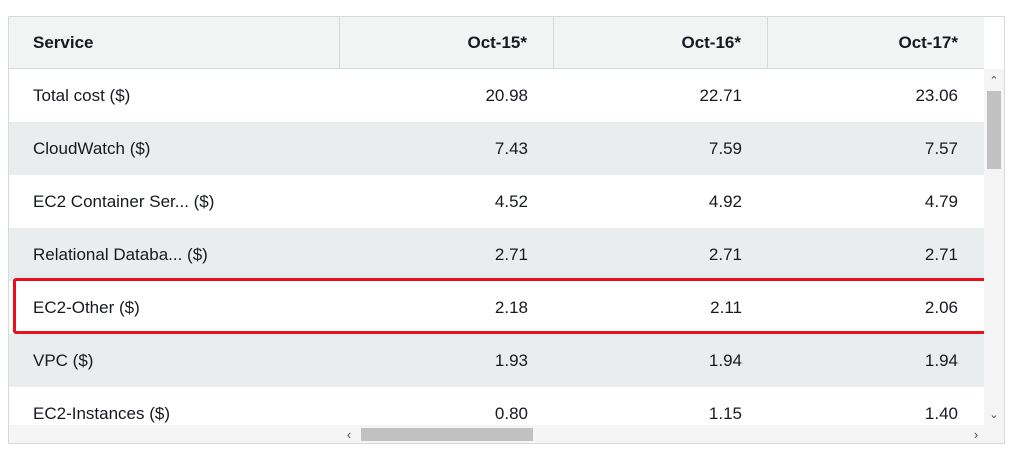 The height and width of the screenshot is (472, 1024). I want to click on table-row-highlighted: EC2-Other ($) 2.18 2.11 2.06, so click(496, 307).